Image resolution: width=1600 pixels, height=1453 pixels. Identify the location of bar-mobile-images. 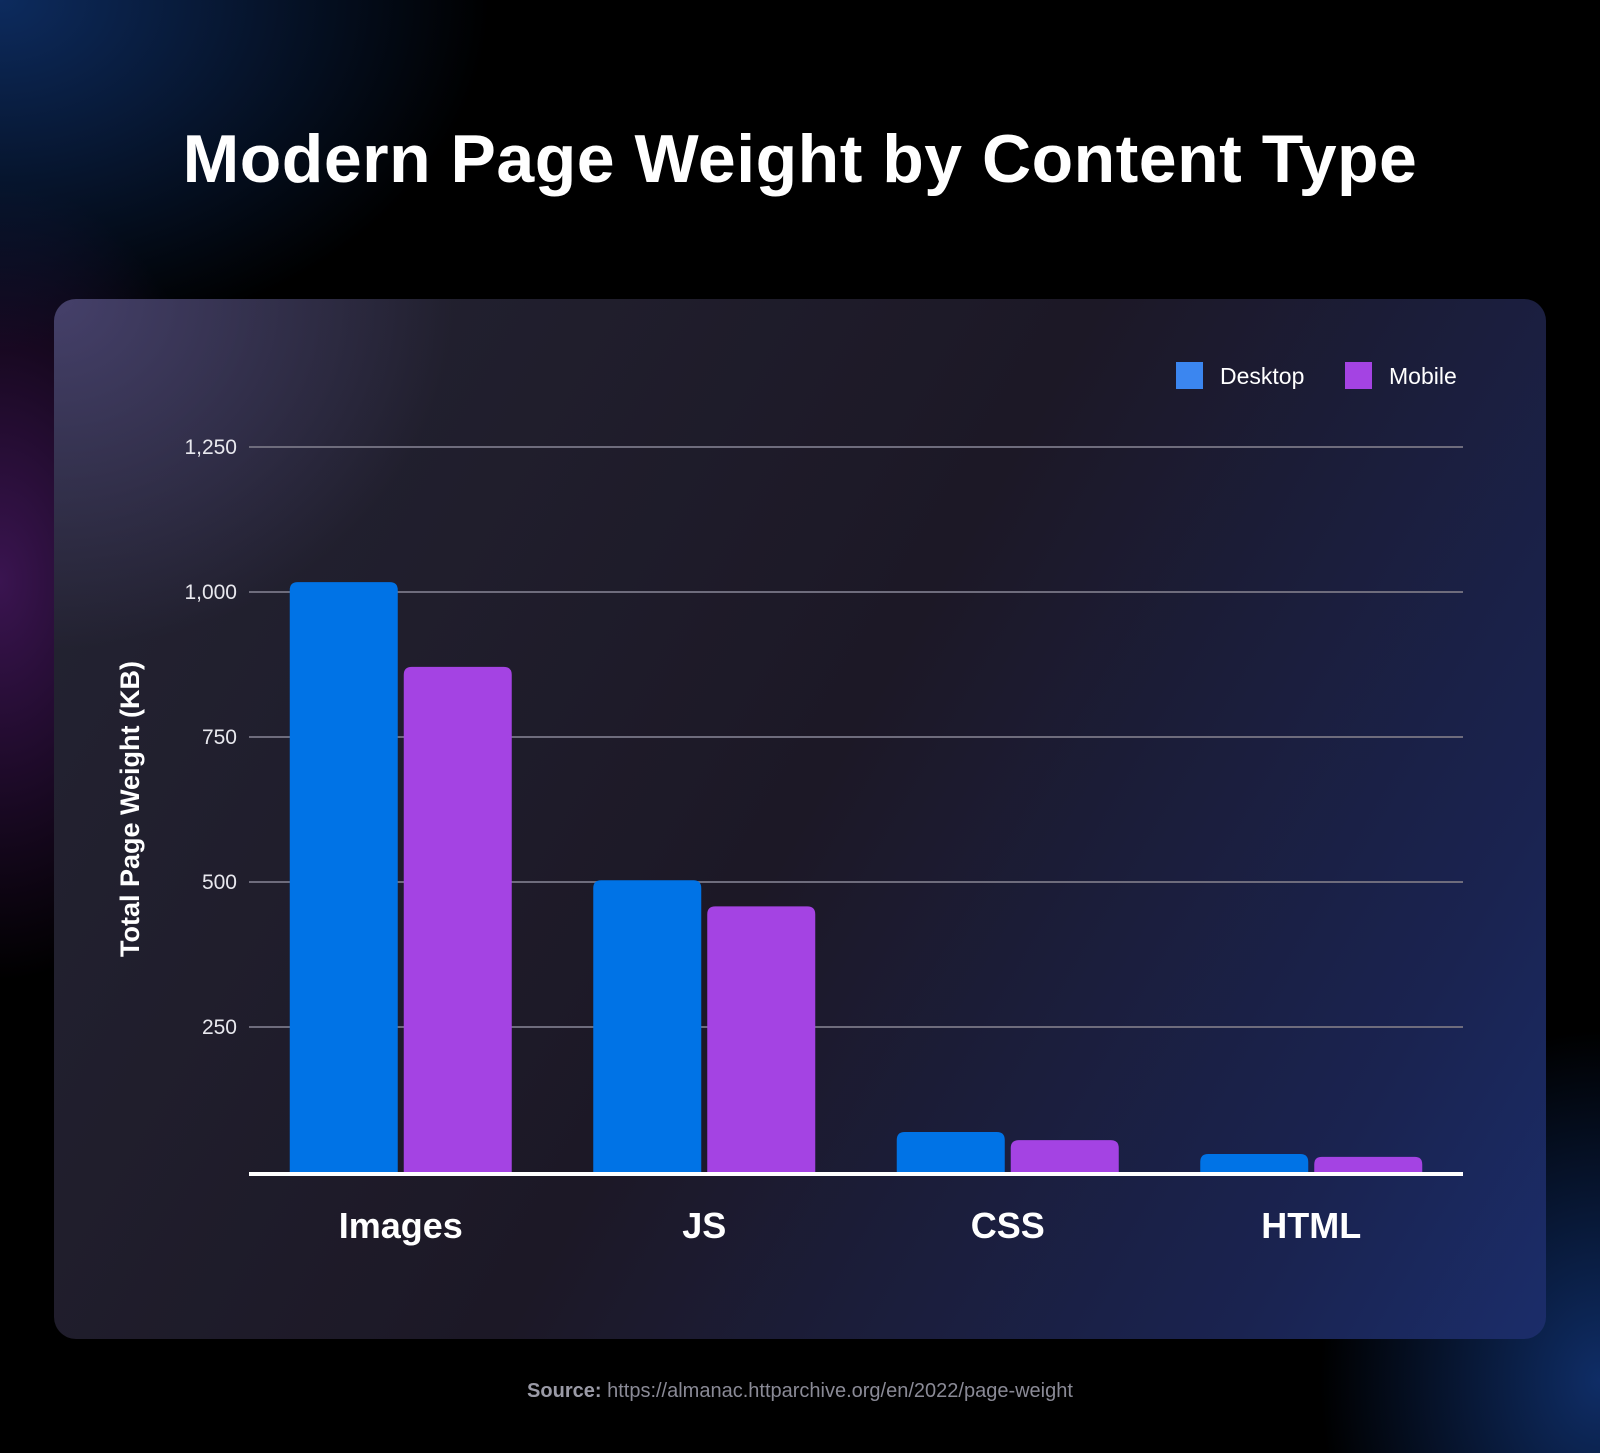
(457, 919).